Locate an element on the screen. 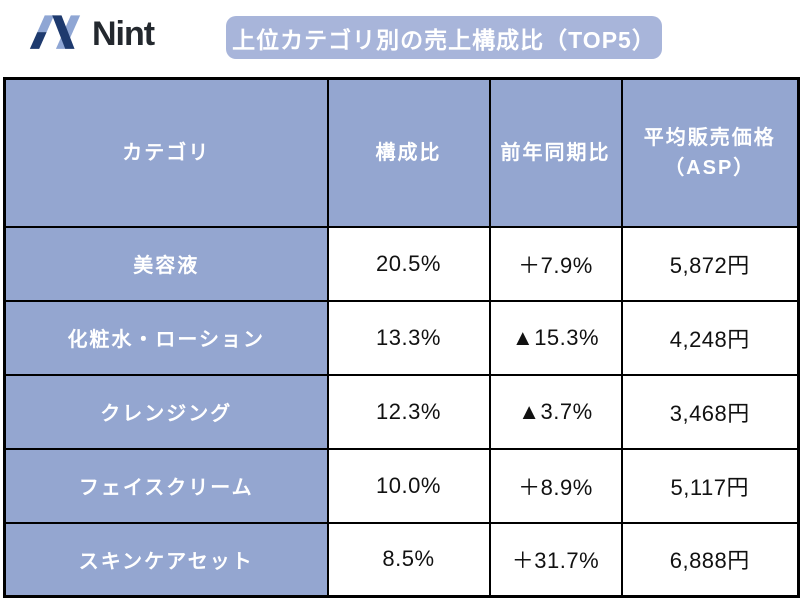 This screenshot has width=800, height=600. nint-logo: Nint is located at coordinates (91, 34).